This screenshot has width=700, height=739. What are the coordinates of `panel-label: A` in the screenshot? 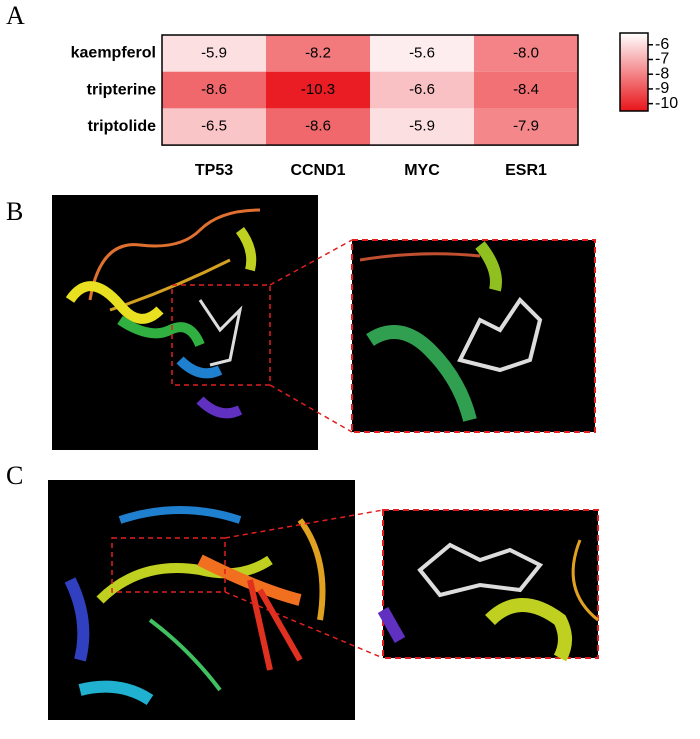 It's located at (15, 15).